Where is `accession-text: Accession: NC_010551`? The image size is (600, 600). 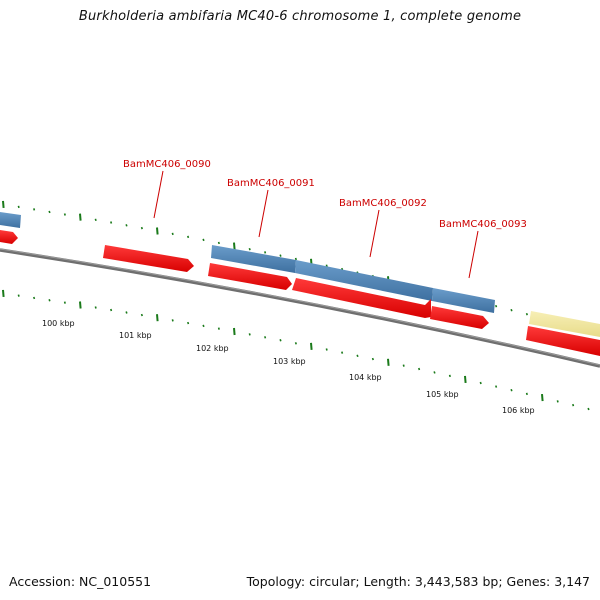 accession-text: Accession: NC_010551 is located at coordinates (80, 581).